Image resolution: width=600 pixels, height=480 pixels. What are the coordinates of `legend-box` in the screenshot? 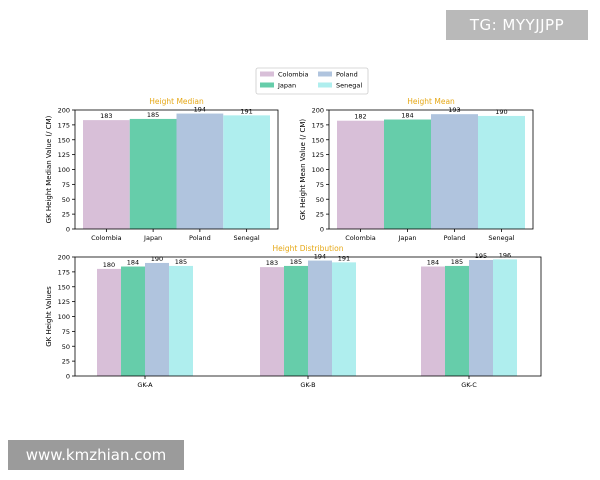 It's located at (312, 81).